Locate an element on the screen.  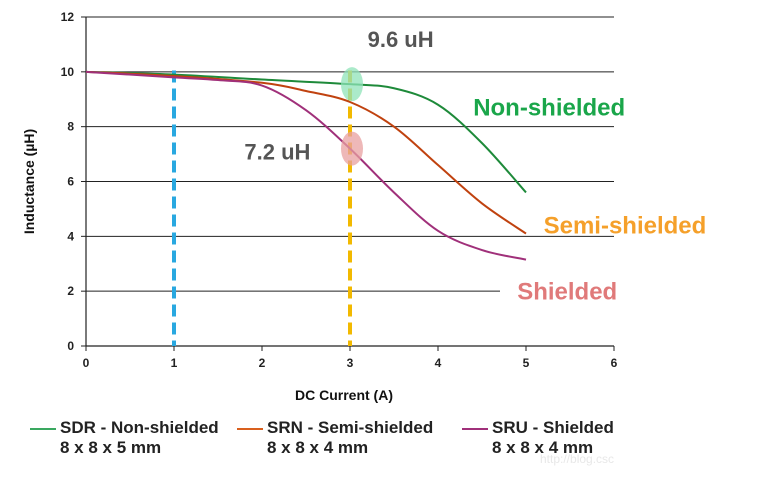
y-tick-label-0: 0 is located at coordinates (70, 346).